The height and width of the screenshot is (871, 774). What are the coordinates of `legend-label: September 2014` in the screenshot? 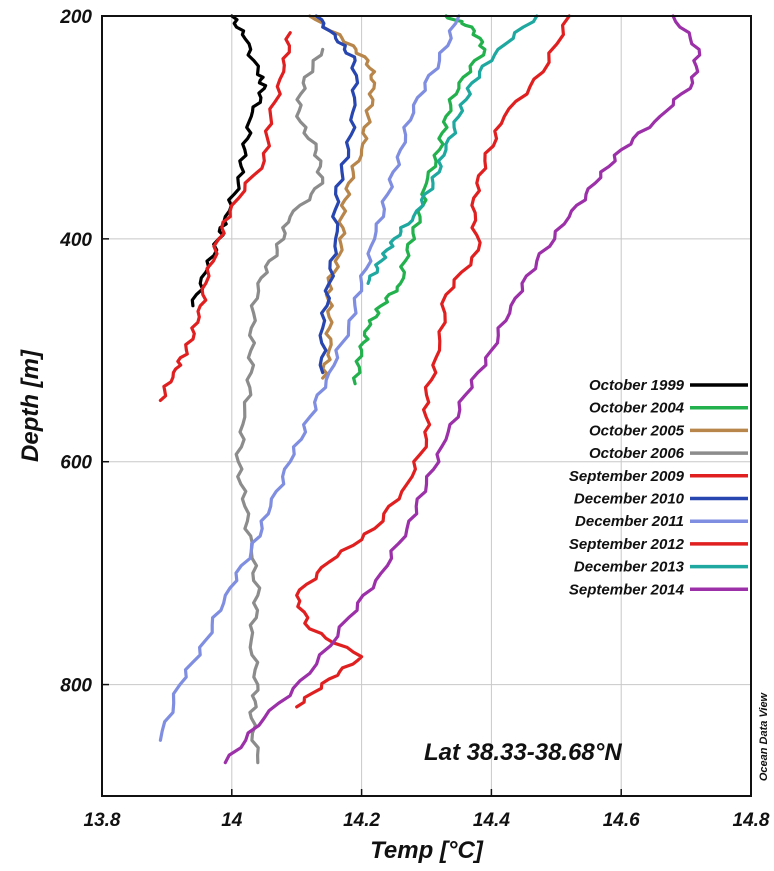 It's located at (627, 589).